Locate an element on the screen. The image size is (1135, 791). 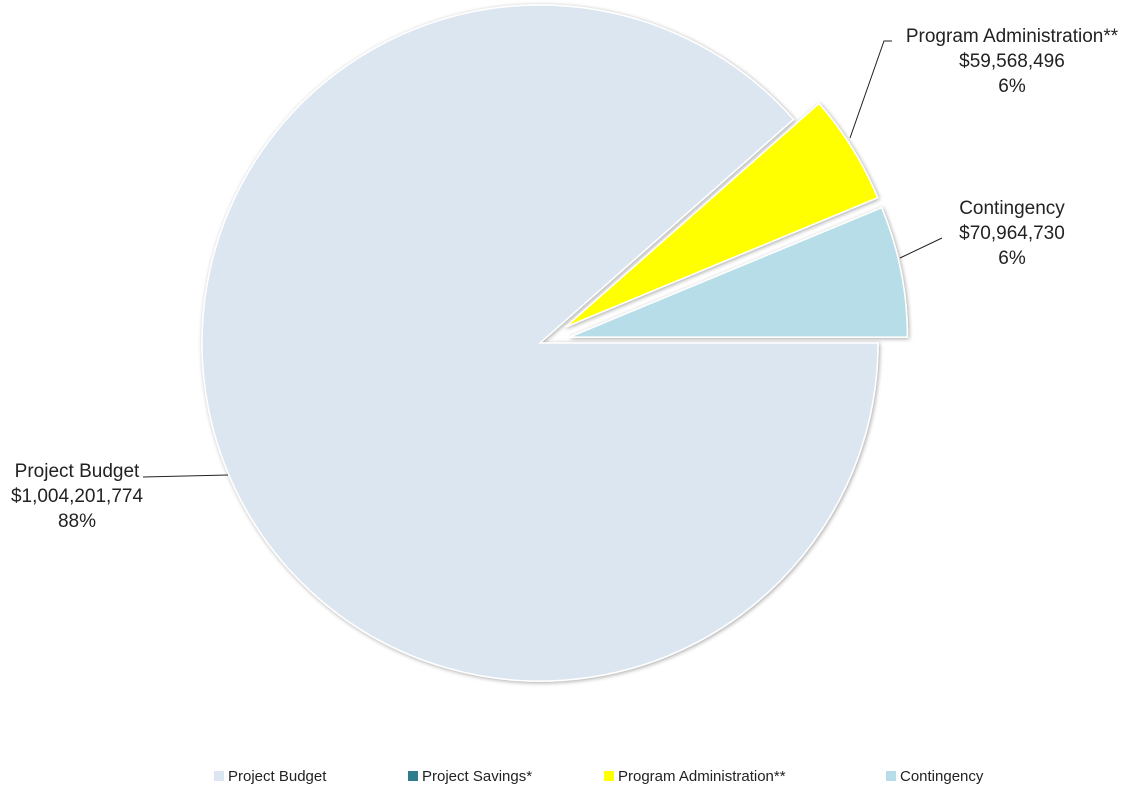
legend-swatch-project-savings is located at coordinates (413, 776).